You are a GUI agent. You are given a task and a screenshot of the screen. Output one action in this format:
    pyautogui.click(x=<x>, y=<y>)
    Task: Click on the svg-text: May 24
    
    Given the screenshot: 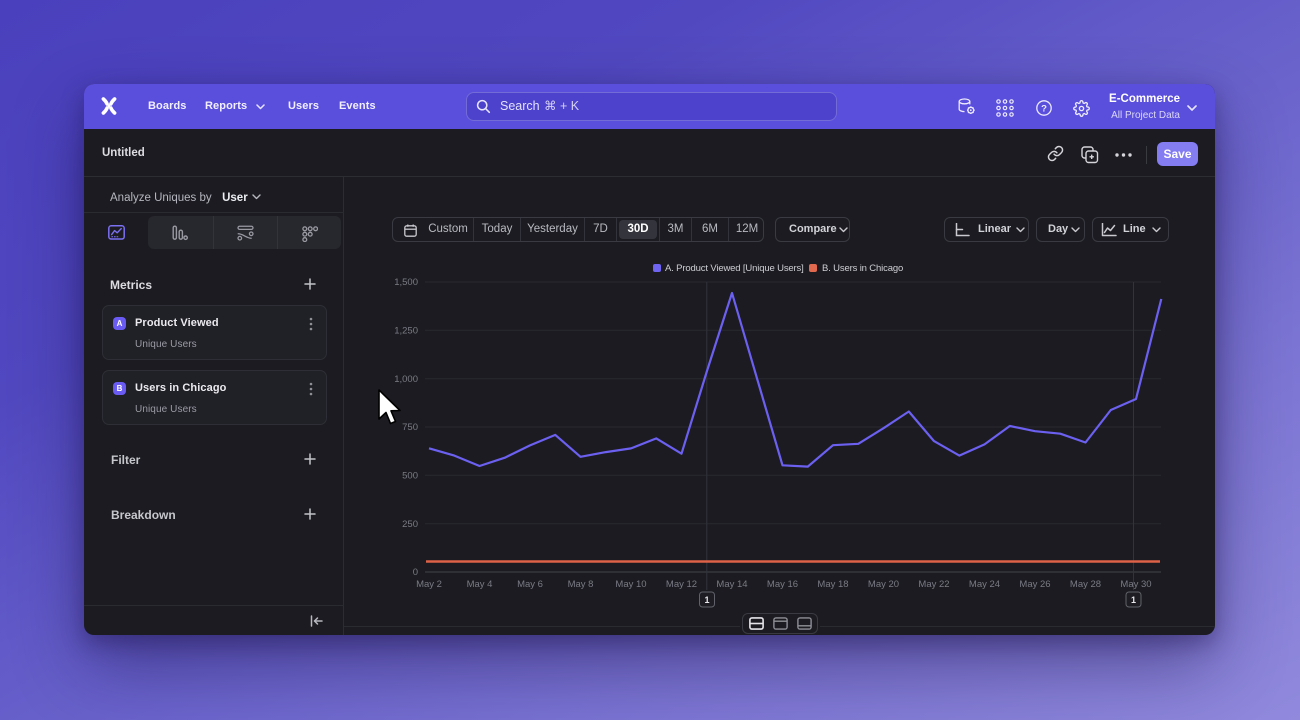 What is the action you would take?
    pyautogui.click(x=984, y=584)
    